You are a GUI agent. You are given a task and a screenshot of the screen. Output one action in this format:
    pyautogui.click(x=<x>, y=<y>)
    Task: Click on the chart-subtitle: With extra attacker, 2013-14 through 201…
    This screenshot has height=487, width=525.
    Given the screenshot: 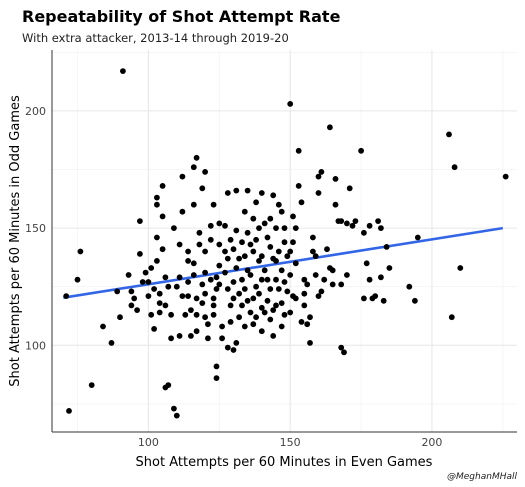 What is the action you would take?
    pyautogui.click(x=155, y=38)
    